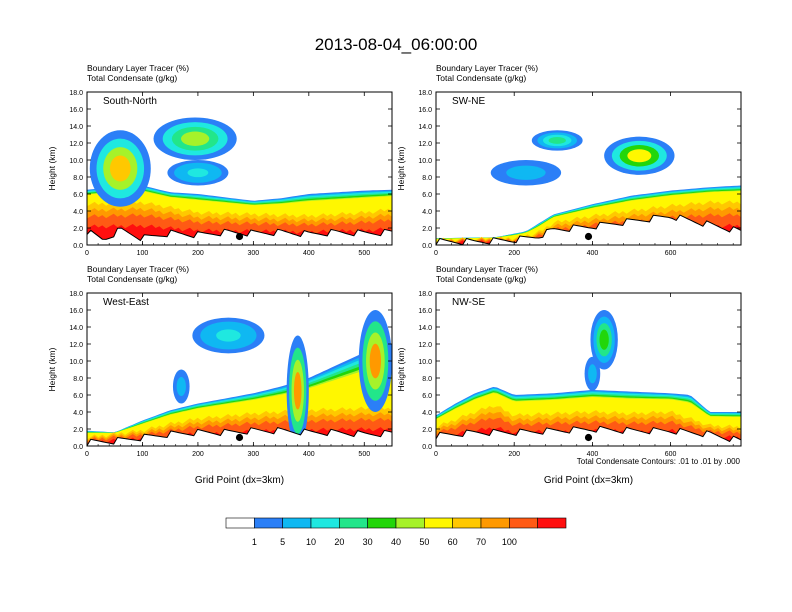  Describe the element at coordinates (509, 542) in the screenshot. I see `colorbar-label: 100` at that location.